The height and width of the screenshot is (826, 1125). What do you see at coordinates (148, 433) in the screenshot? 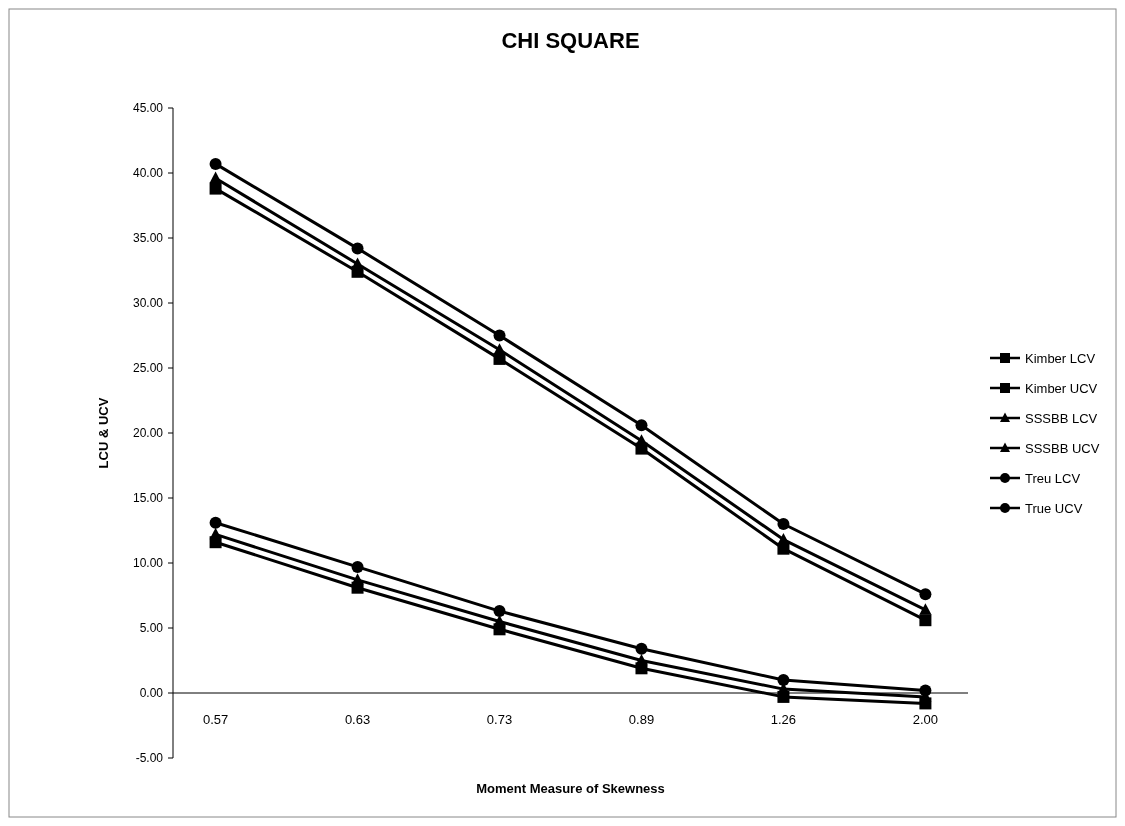
I see `y-tick-label: 20.00` at bounding box center [148, 433].